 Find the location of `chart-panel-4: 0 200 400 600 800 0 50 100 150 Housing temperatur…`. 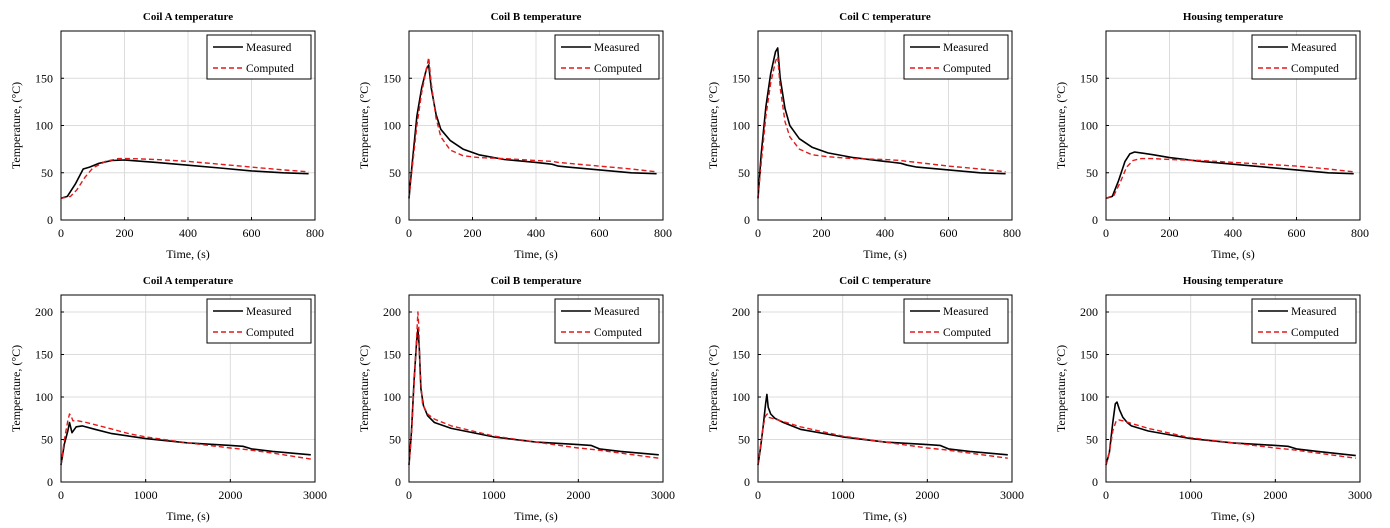

chart-panel-4: 0 200 400 600 800 0 50 100 150 Housing temperatur… is located at coordinates (1211, 136).